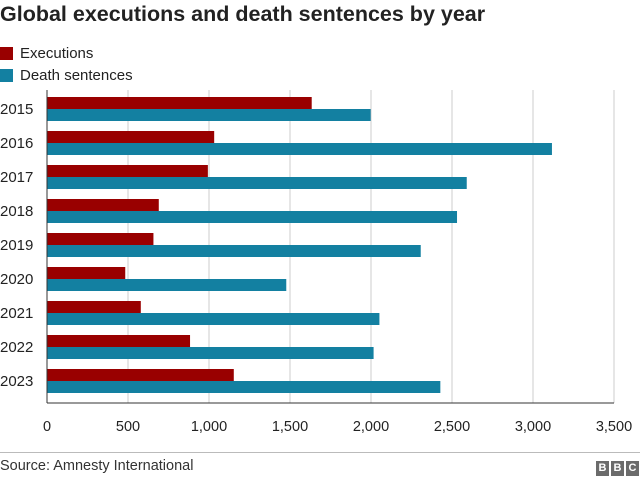 This screenshot has height=481, width=640. What do you see at coordinates (210, 353) in the screenshot?
I see `bar-death-sentences-2022` at bounding box center [210, 353].